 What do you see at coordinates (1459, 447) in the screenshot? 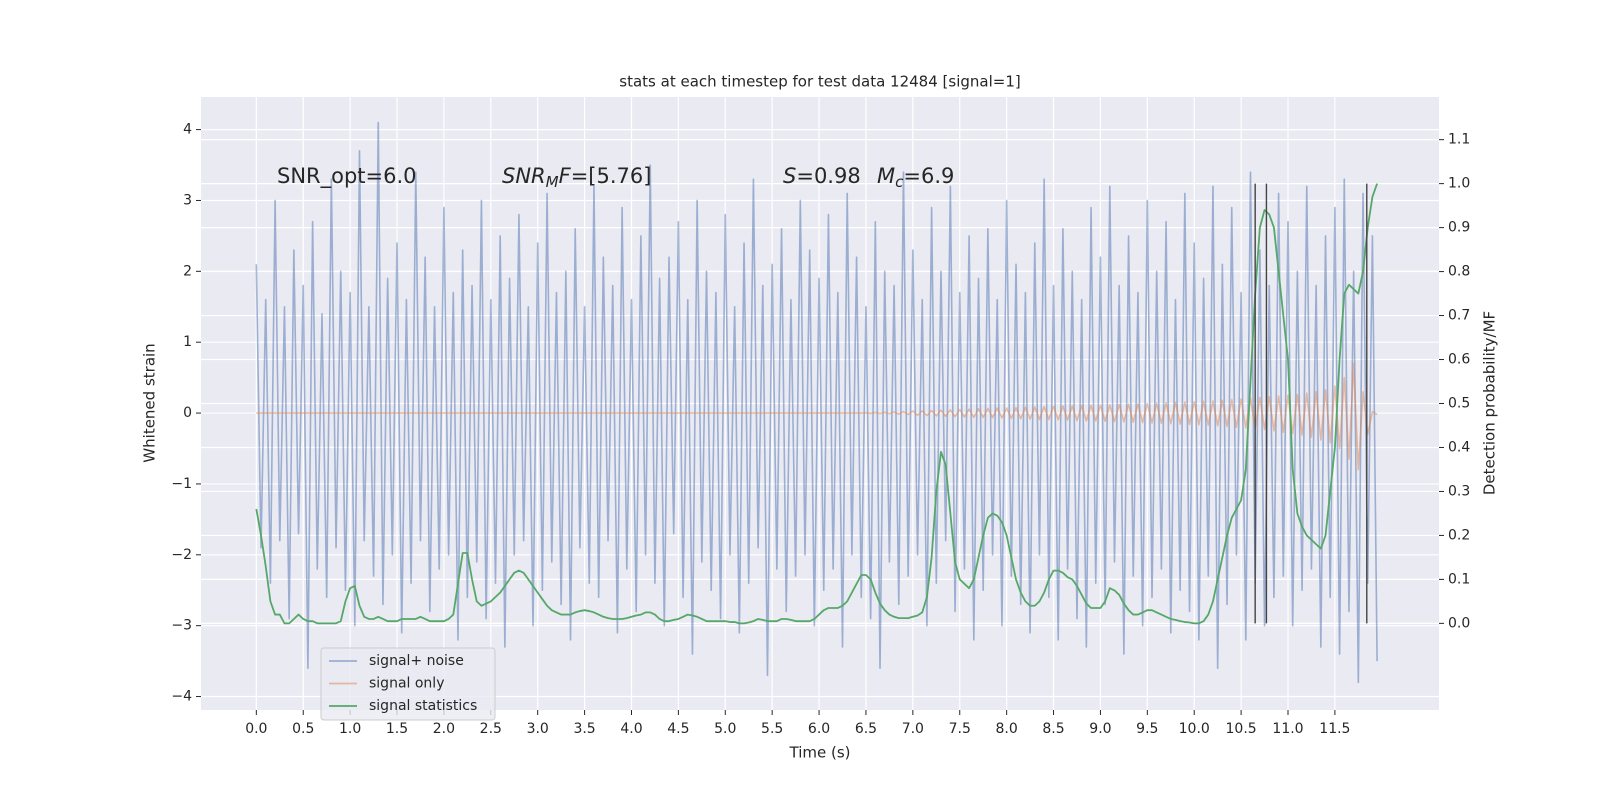
I see `y2-tick-label: 0.4` at bounding box center [1459, 447].